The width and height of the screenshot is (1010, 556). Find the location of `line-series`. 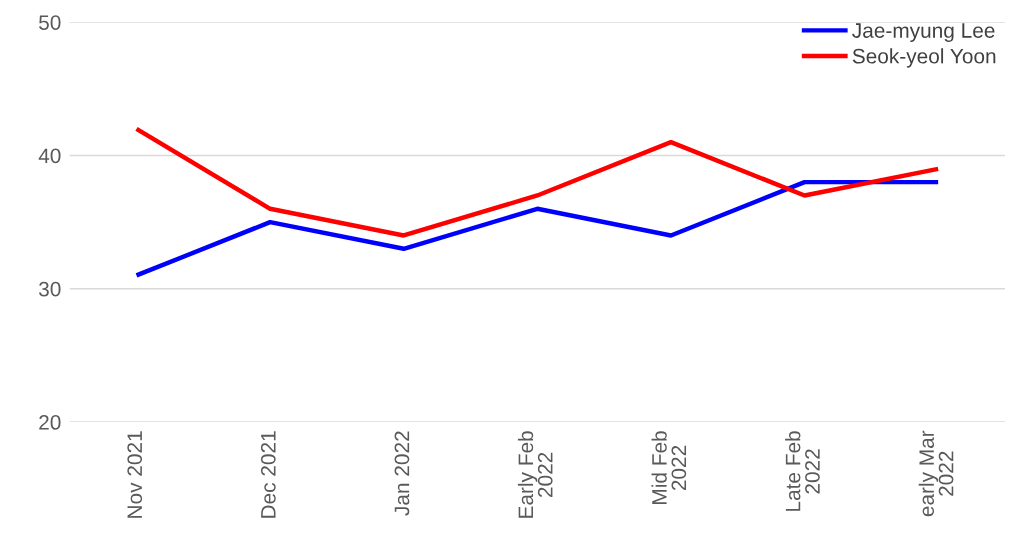

line-series is located at coordinates (537, 228).